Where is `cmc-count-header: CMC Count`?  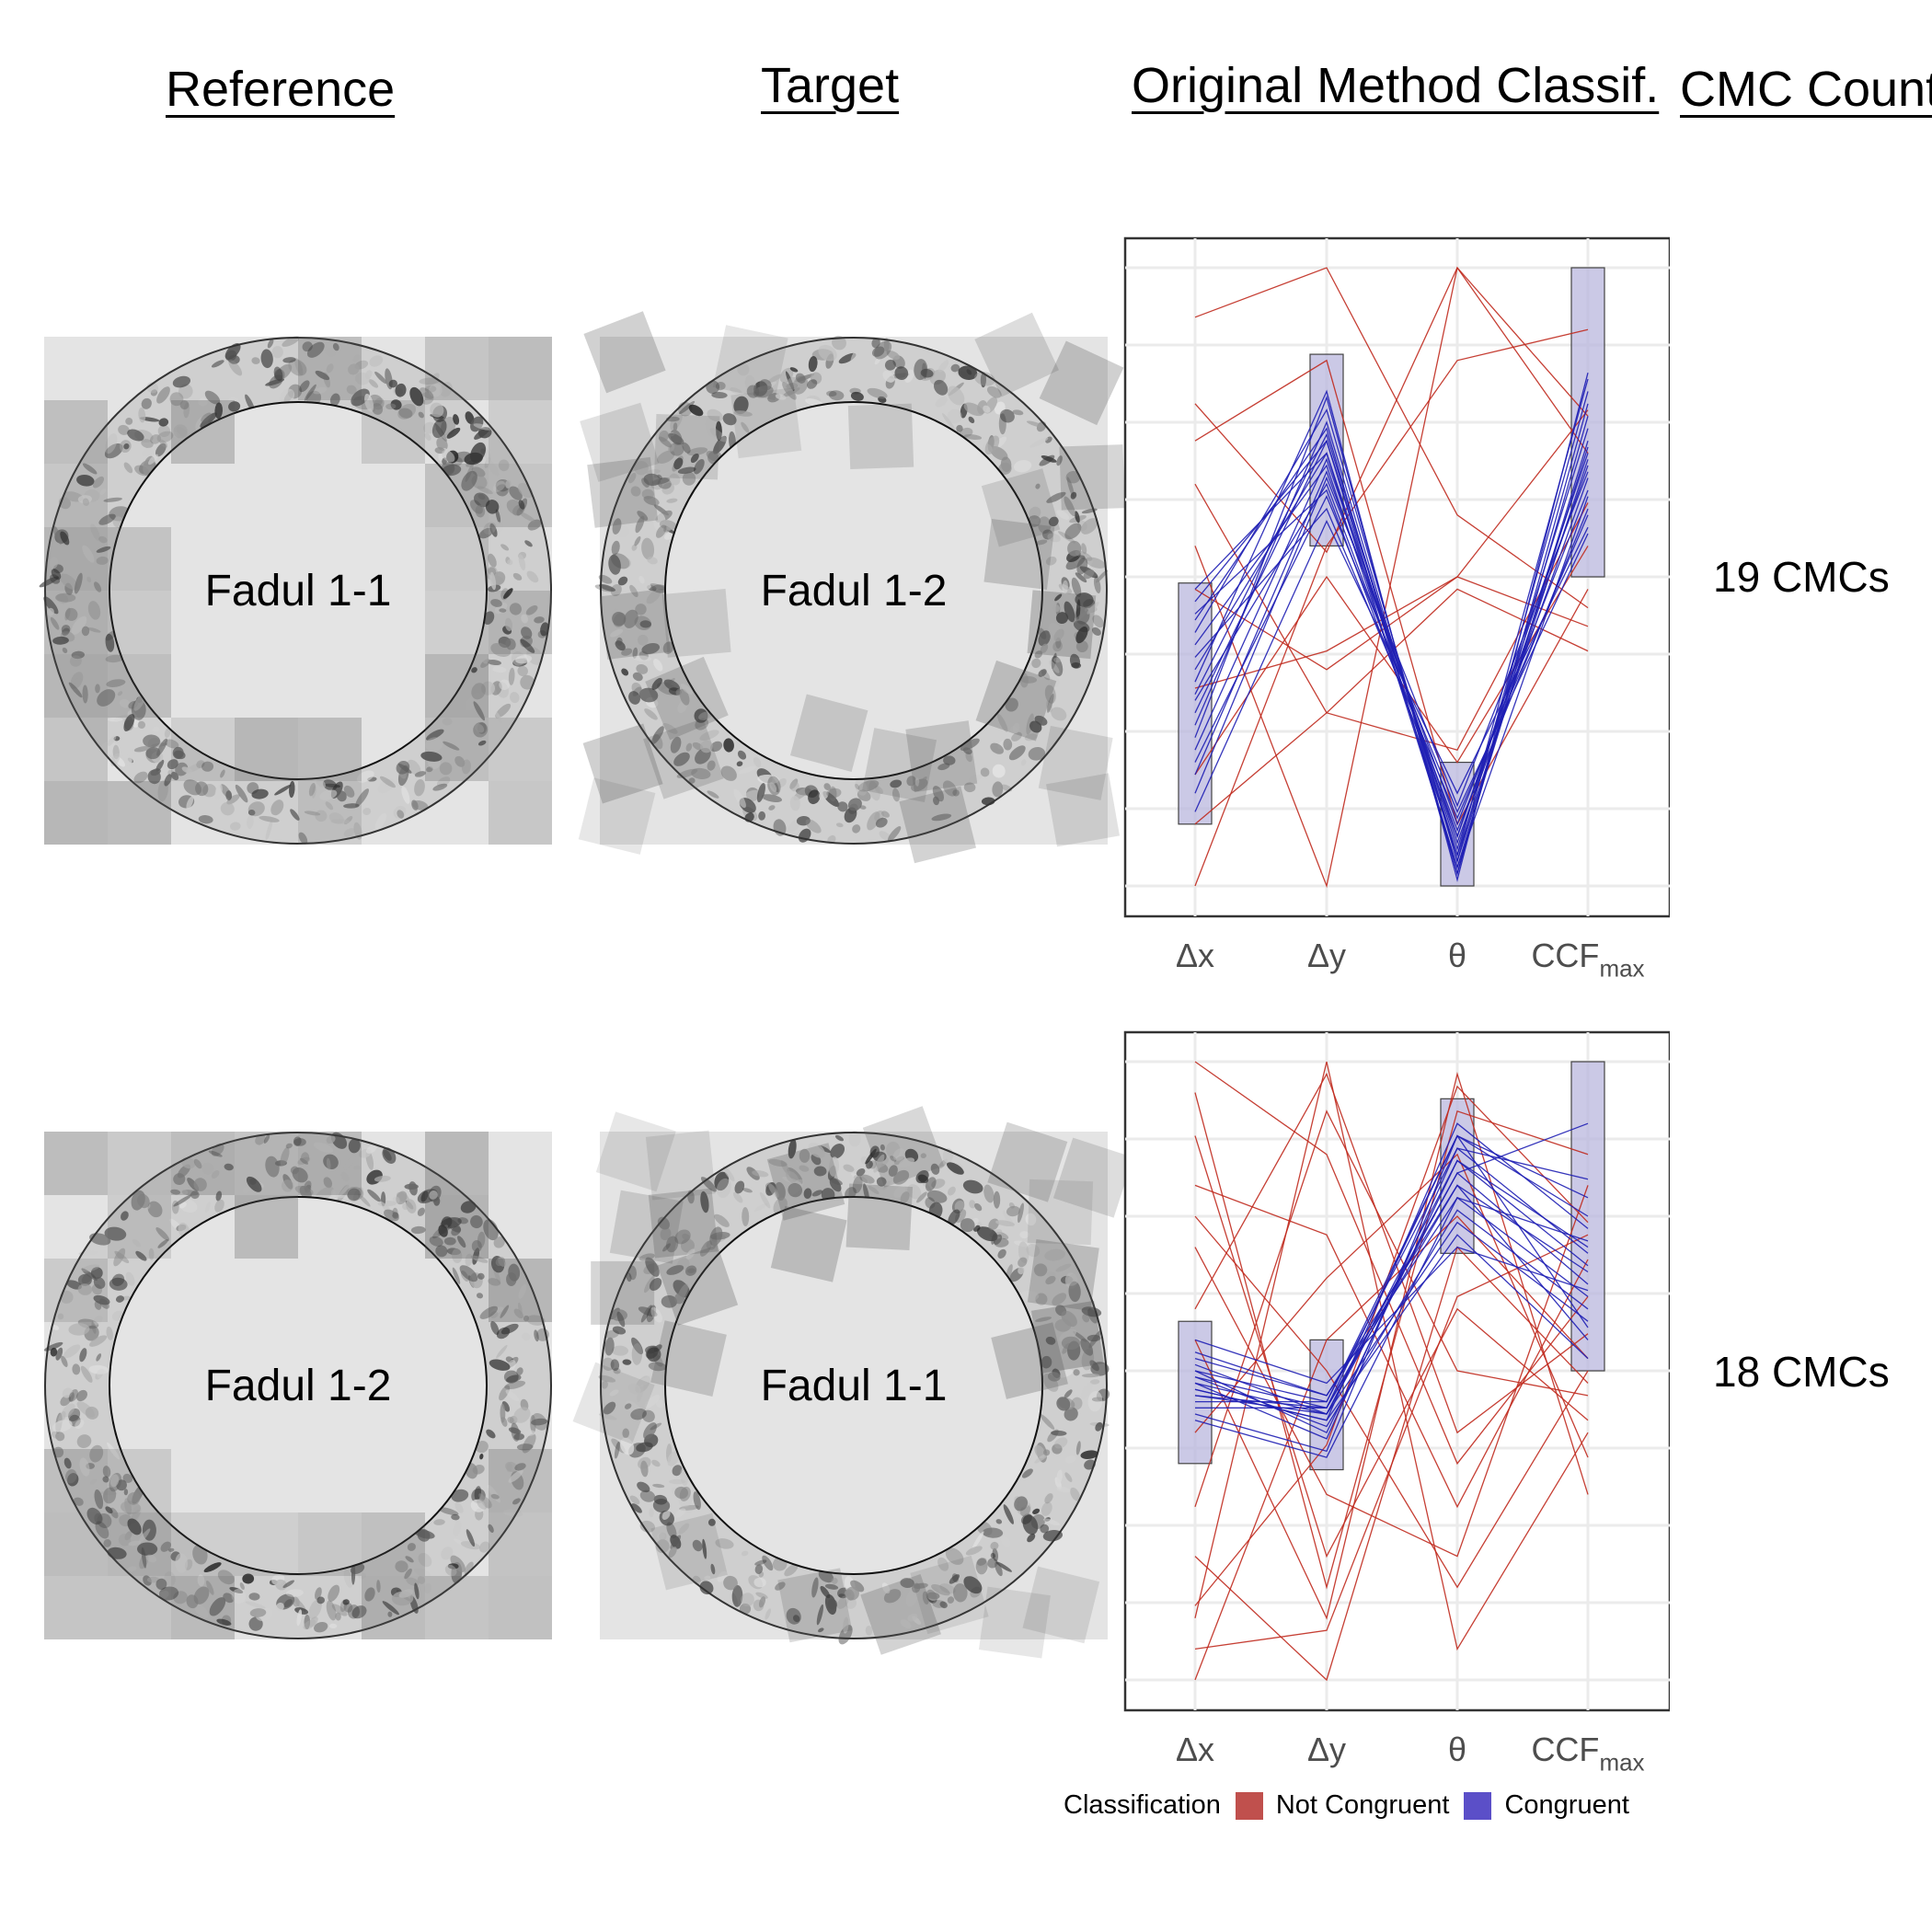 cmc-count-header: CMC Count is located at coordinates (1806, 89).